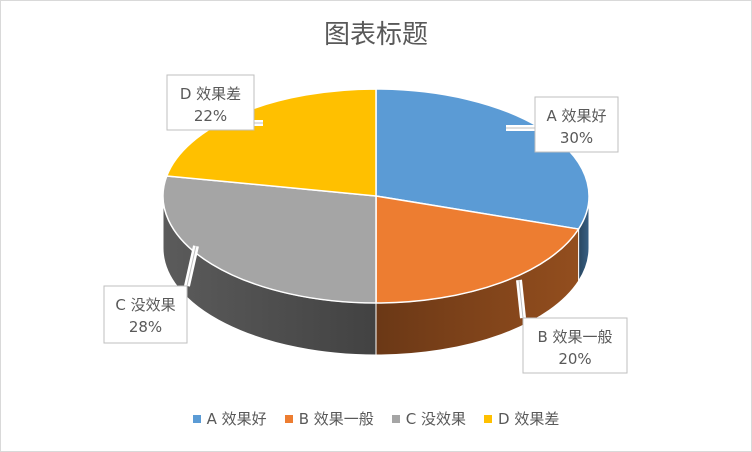 Image resolution: width=752 pixels, height=452 pixels. What do you see at coordinates (395, 418) in the screenshot?
I see `legend-swatch-c` at bounding box center [395, 418].